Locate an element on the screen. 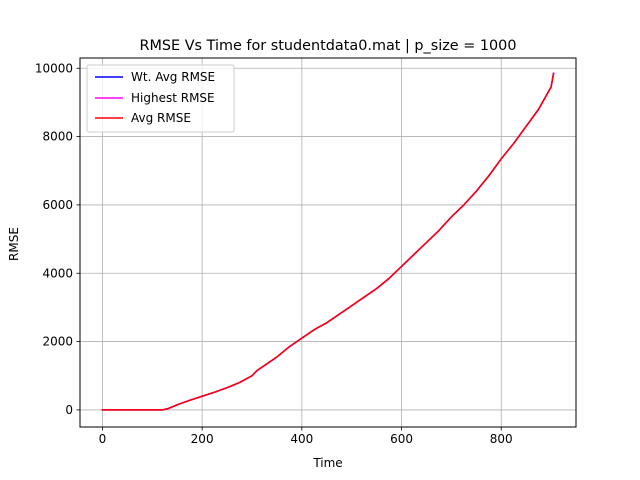 This screenshot has height=480, width=640. legend-label-avg-rmse: Avg RMSE is located at coordinates (161, 118).